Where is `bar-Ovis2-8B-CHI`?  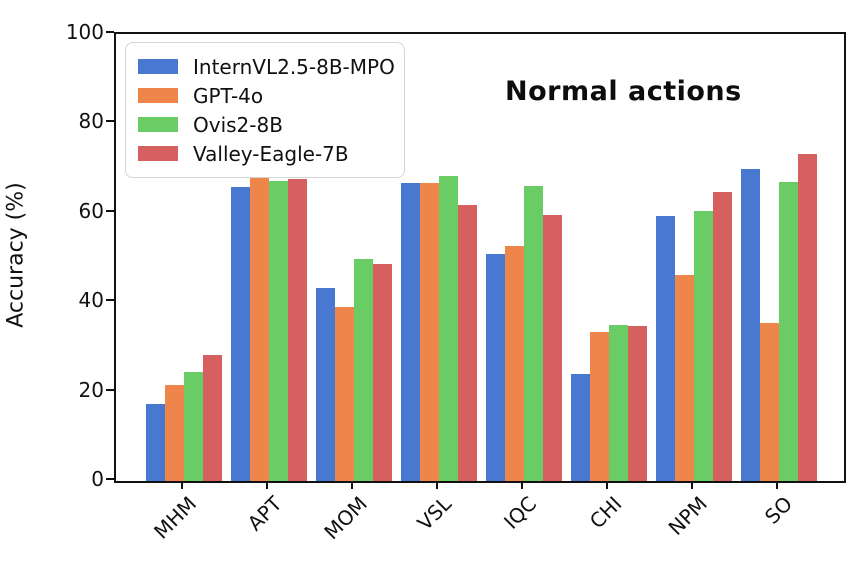 bar-Ovis2-8B-CHI is located at coordinates (618, 403).